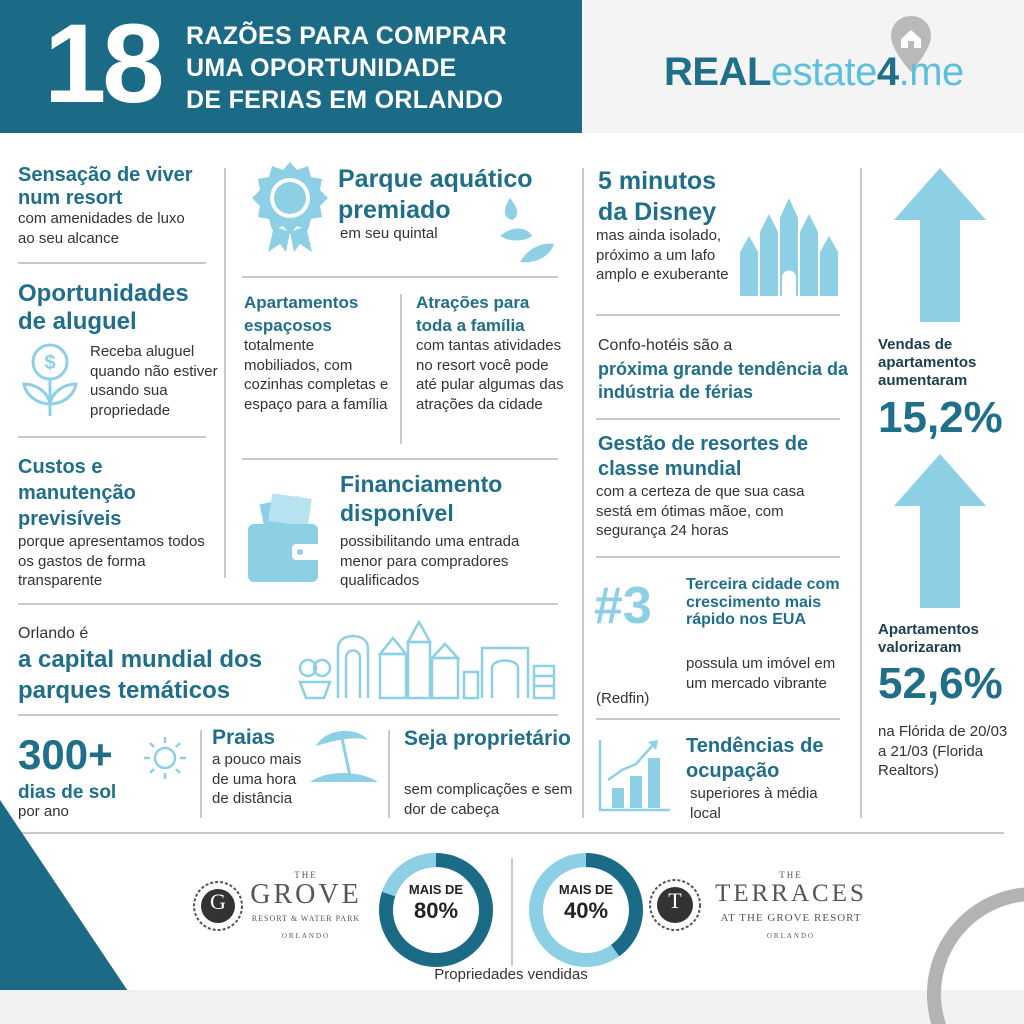 The width and height of the screenshot is (1024, 1024). What do you see at coordinates (435, 195) in the screenshot?
I see `water-park-title: Parque aquático premiado` at bounding box center [435, 195].